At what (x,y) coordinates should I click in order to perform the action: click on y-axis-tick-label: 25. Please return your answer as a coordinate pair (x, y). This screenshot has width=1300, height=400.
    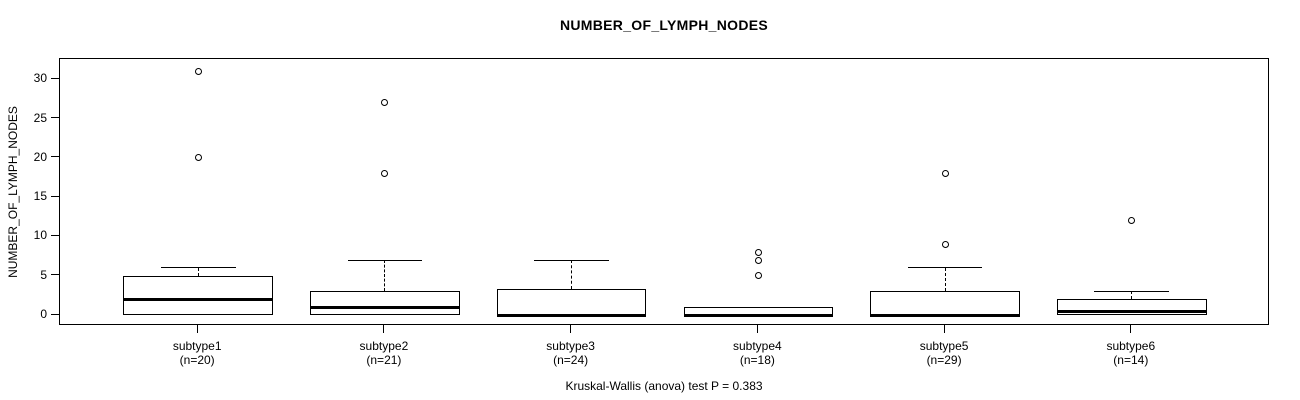
    Looking at the image, I should click on (40, 117).